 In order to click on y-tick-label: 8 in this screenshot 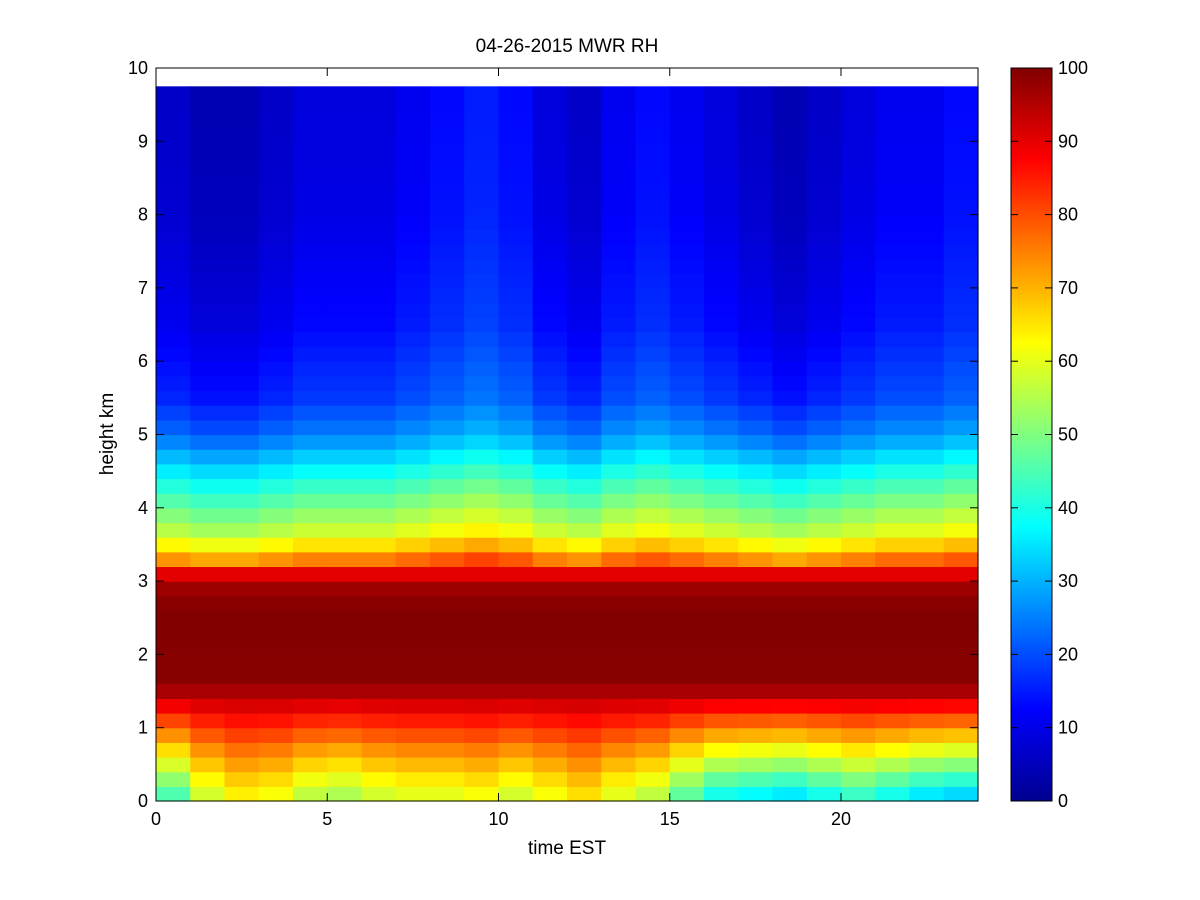, I will do `click(143, 215)`.